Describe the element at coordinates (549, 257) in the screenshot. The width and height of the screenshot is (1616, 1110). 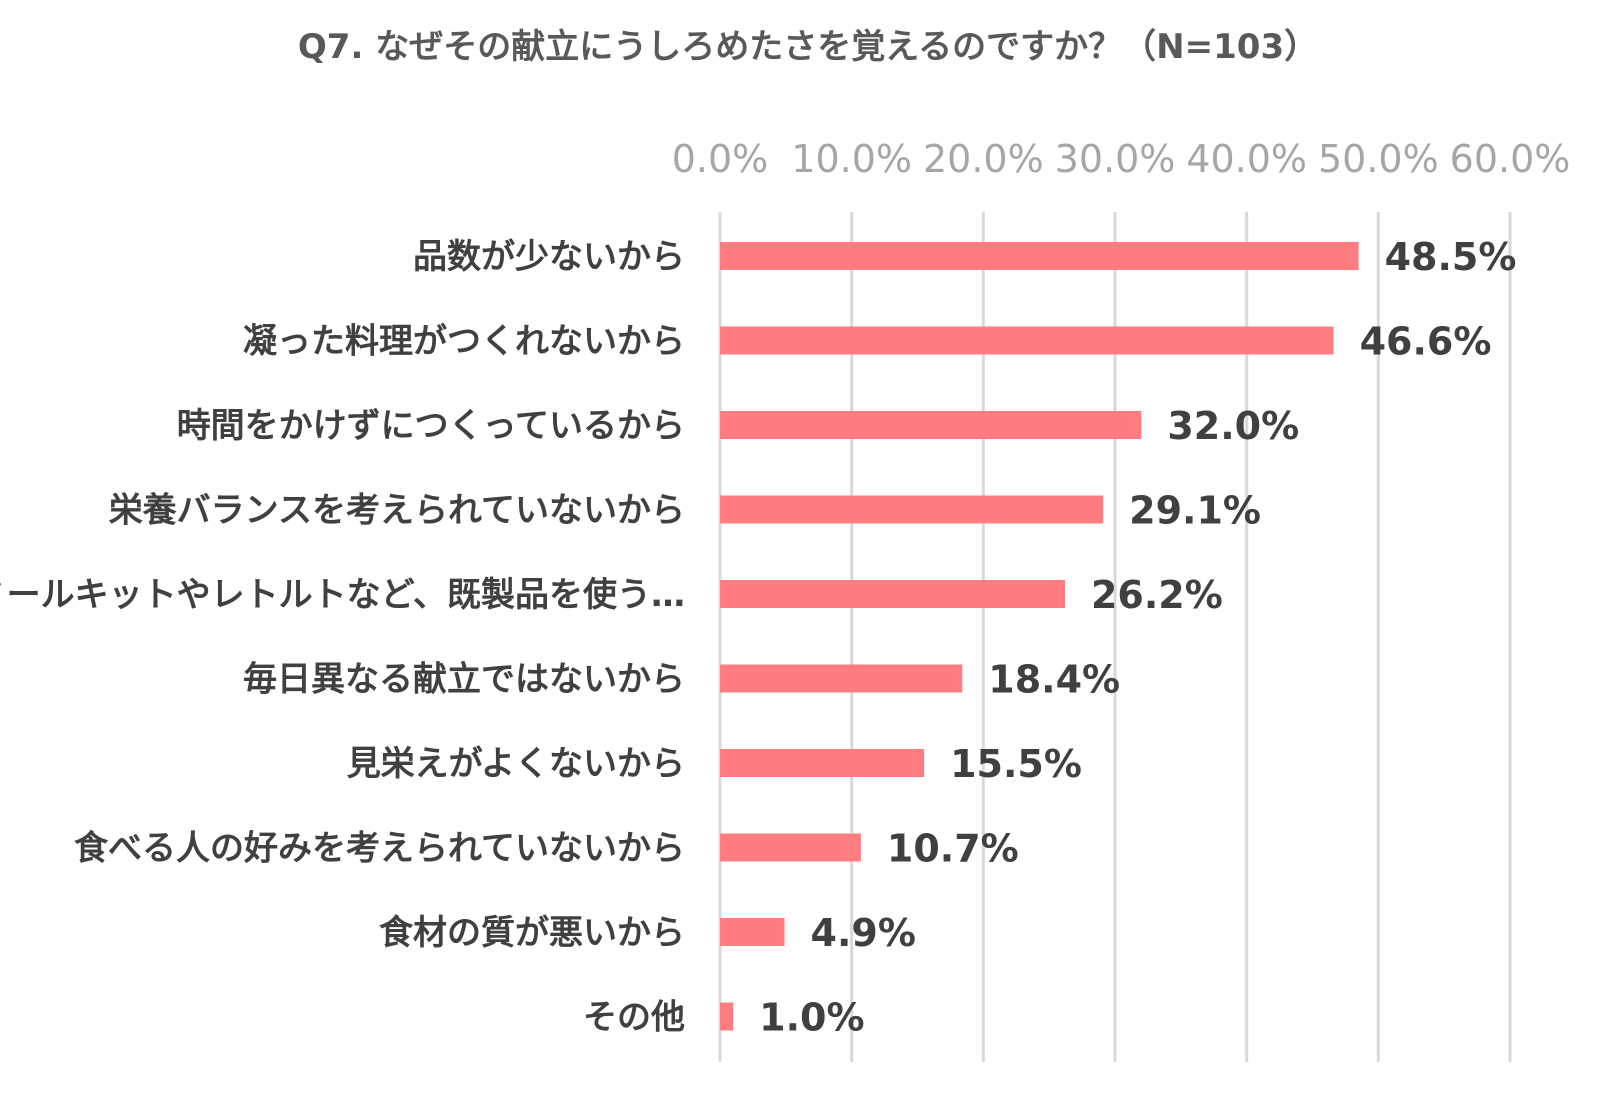
I see `category-label: 品数が少ないから` at that location.